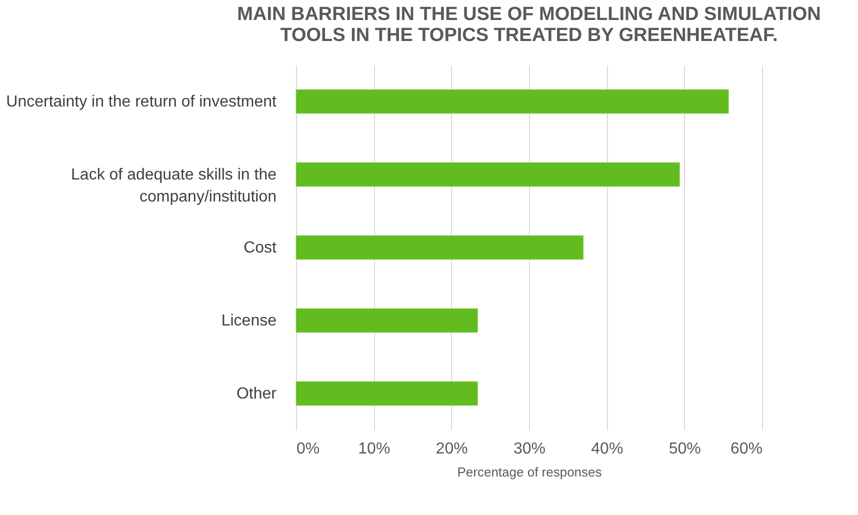  What do you see at coordinates (261, 248) in the screenshot?
I see `y-tick-label: Cost` at bounding box center [261, 248].